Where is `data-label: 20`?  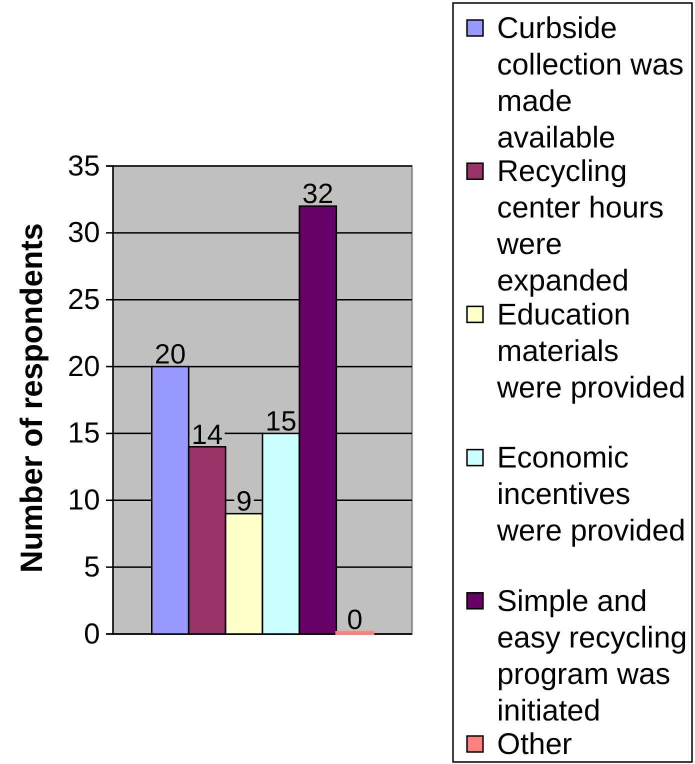
data-label: 20 is located at coordinates (170, 354).